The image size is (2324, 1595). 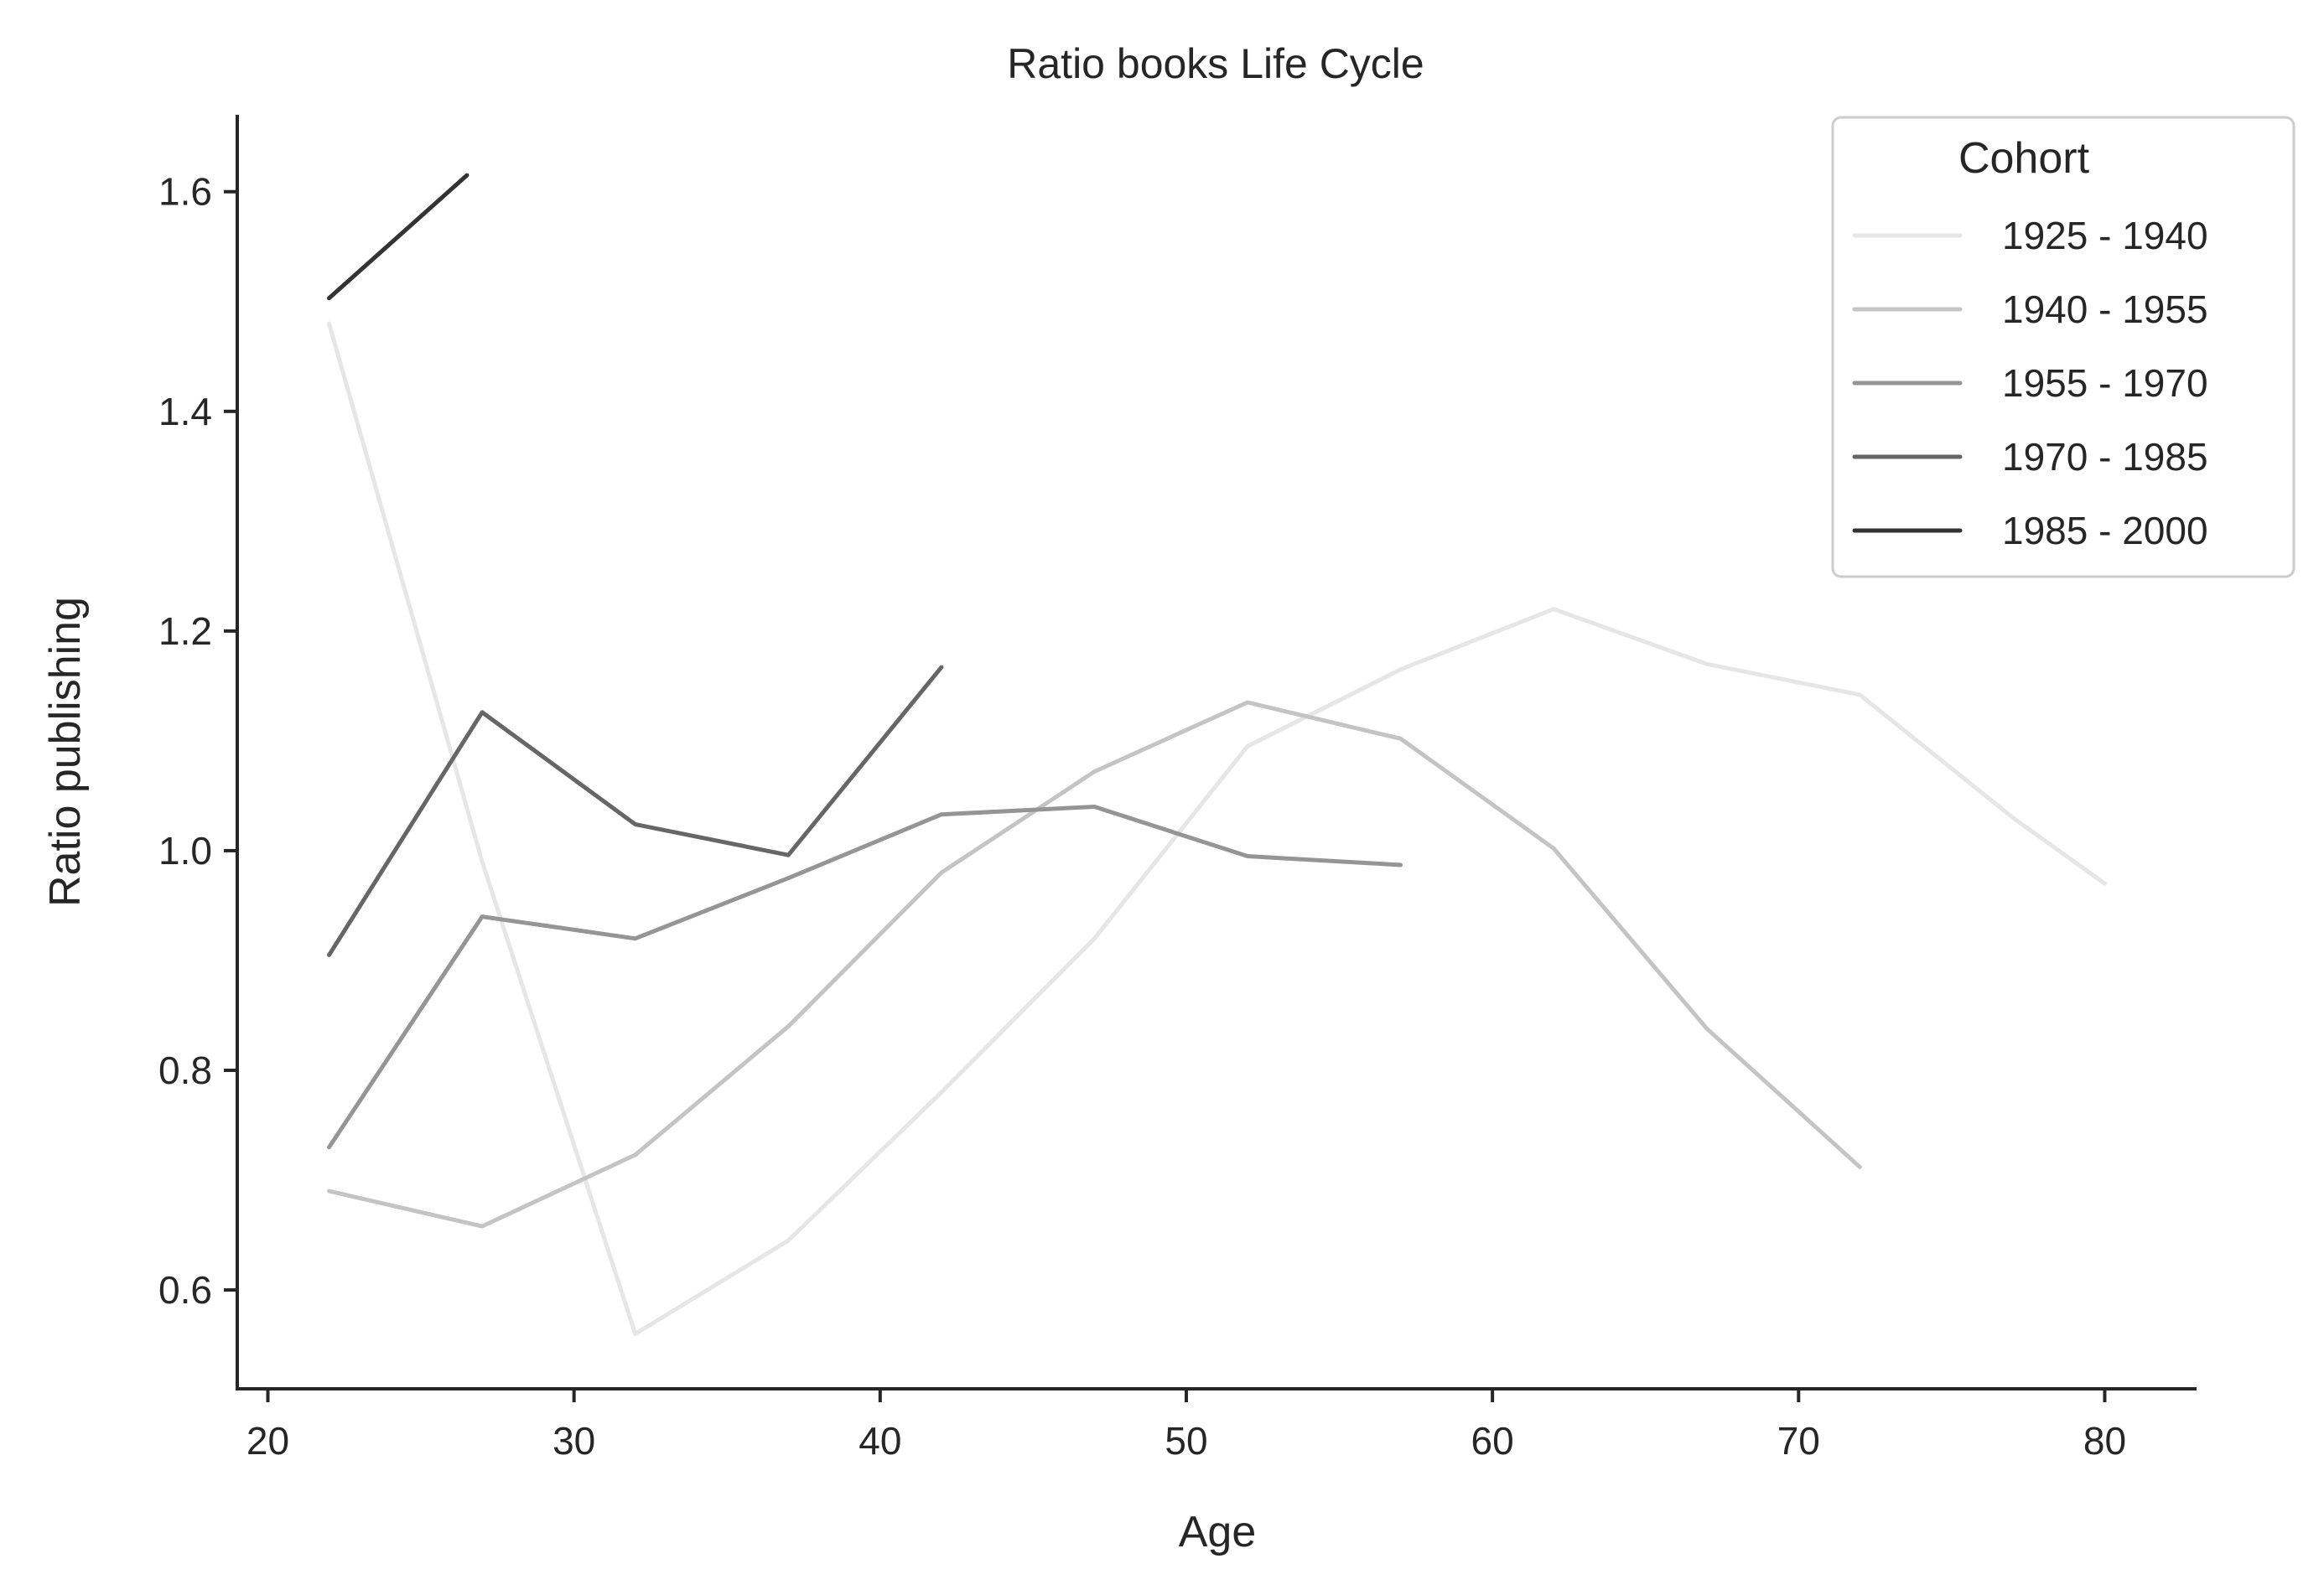 I want to click on legend-label-5: 1985 - 2000, so click(x=2105, y=530).